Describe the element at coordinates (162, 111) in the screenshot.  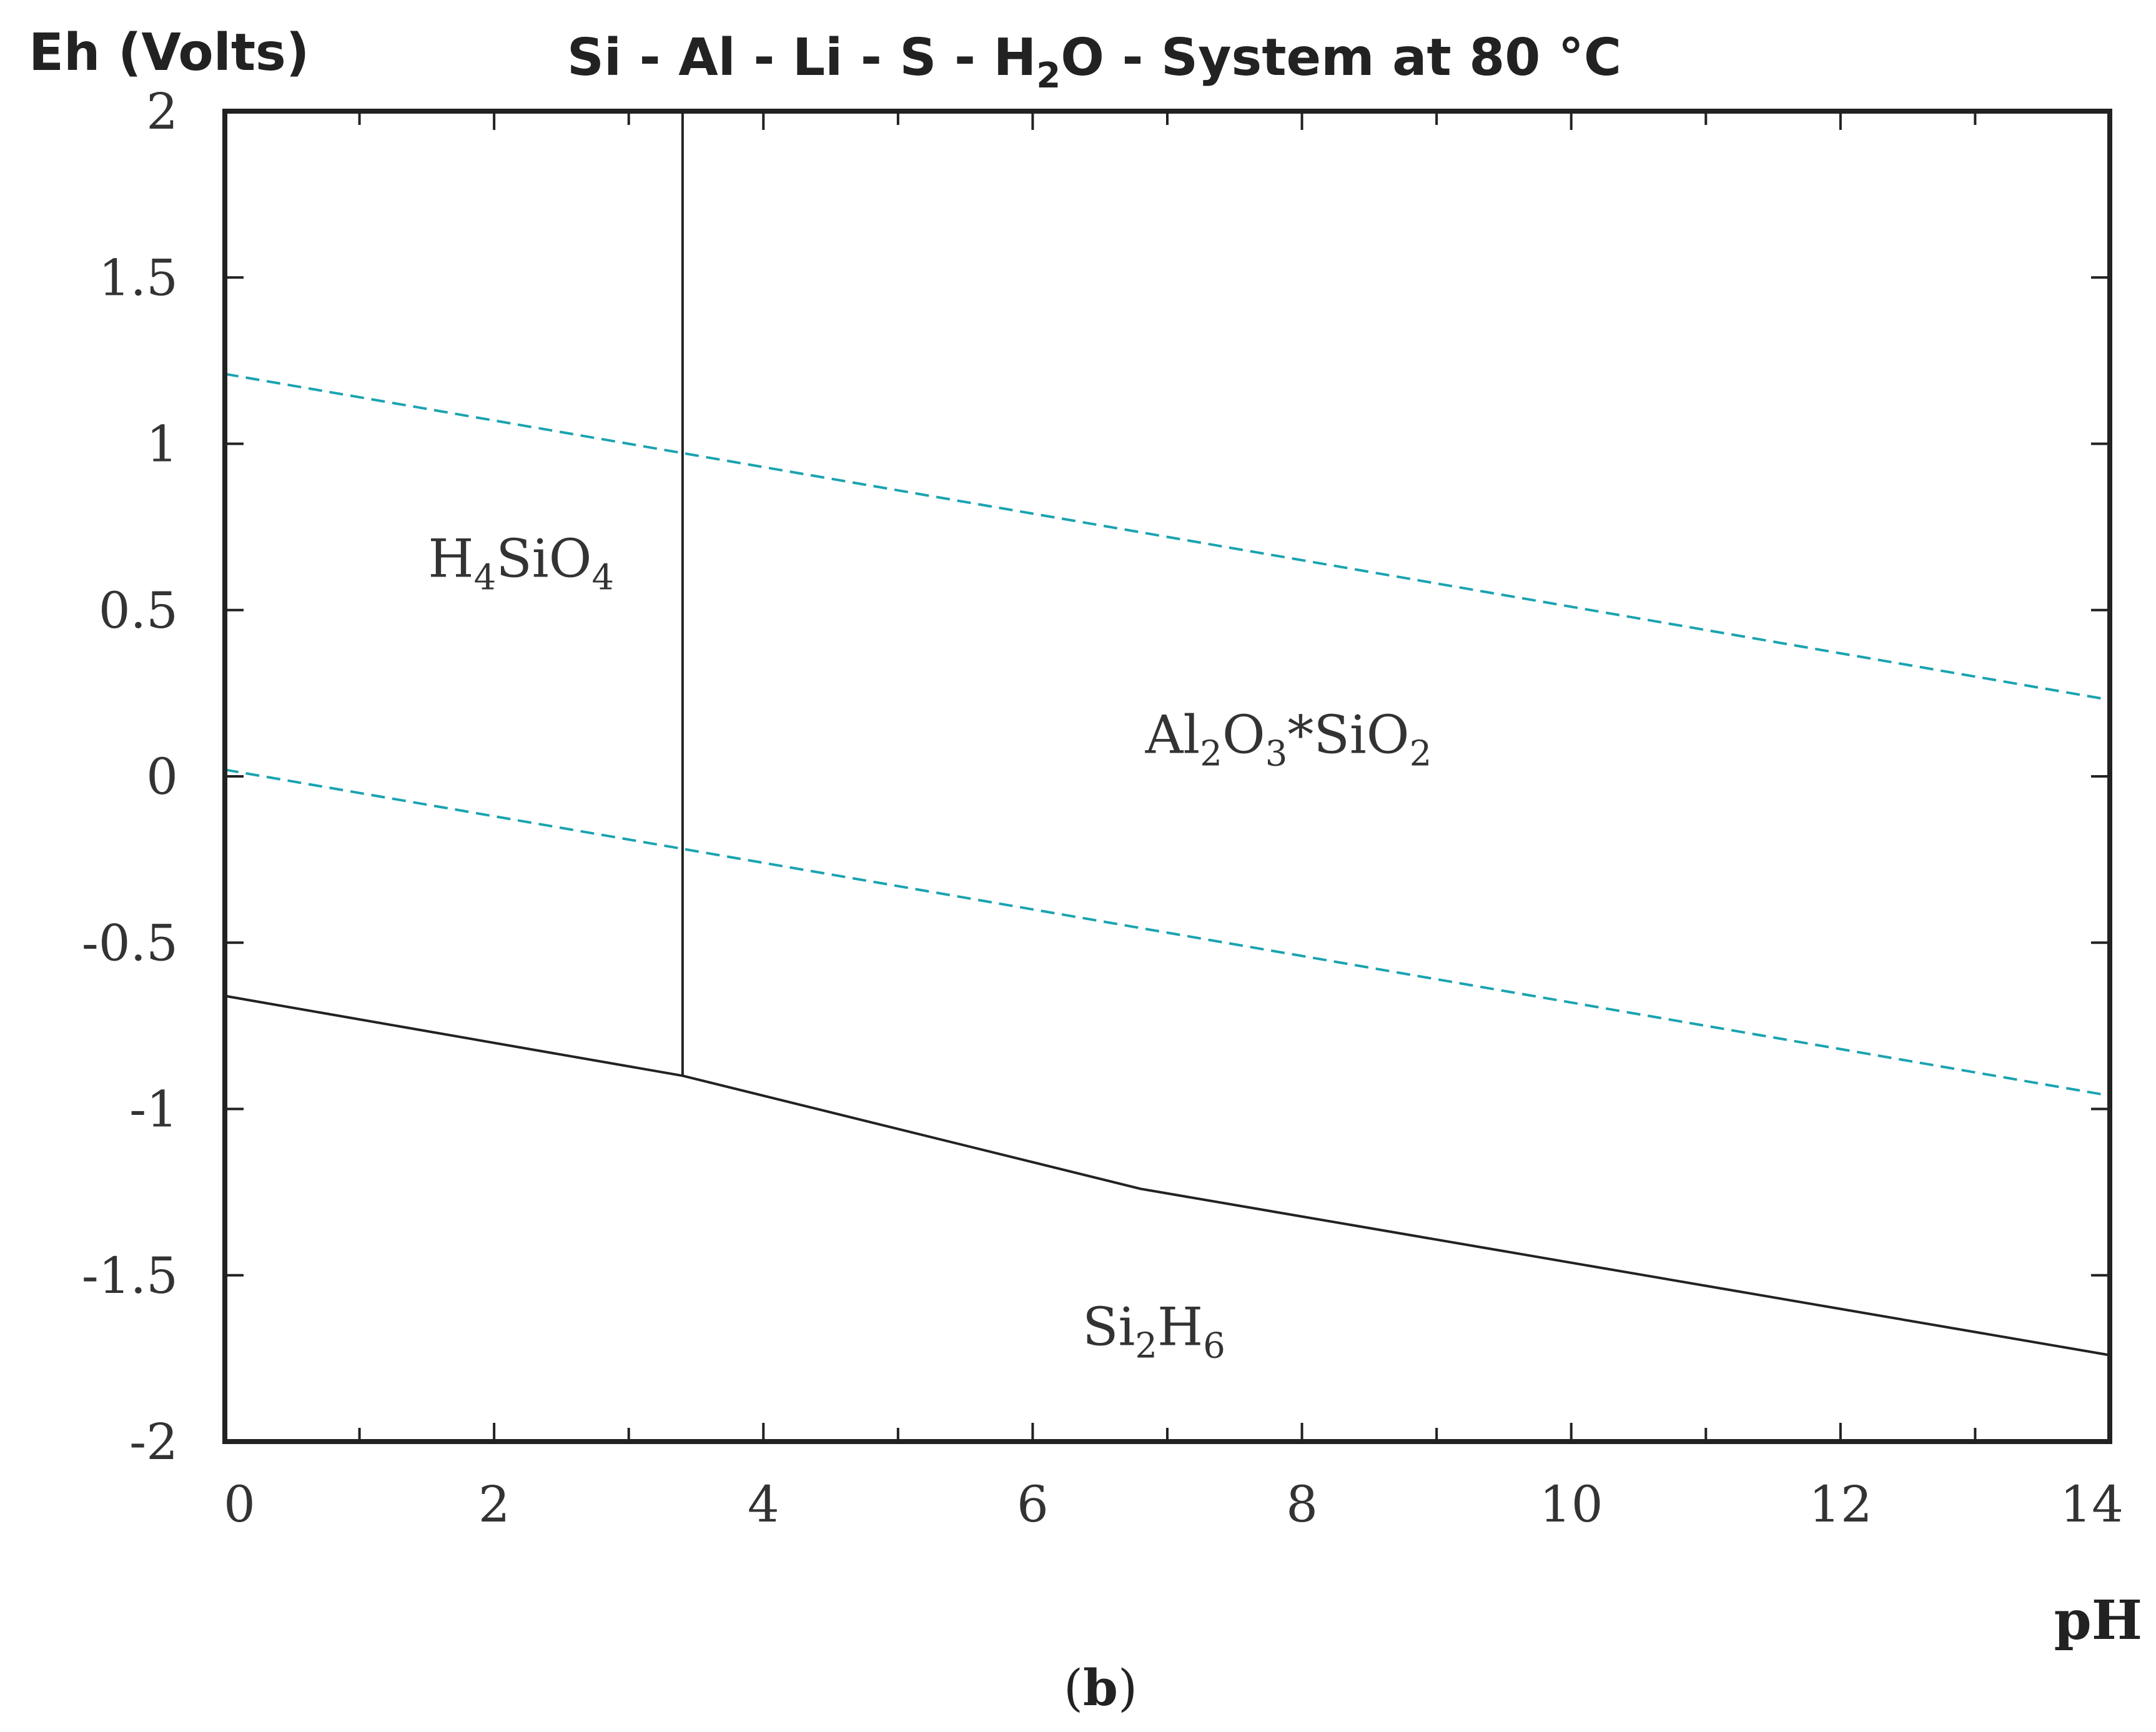
I see `y-tick-label: 2` at that location.